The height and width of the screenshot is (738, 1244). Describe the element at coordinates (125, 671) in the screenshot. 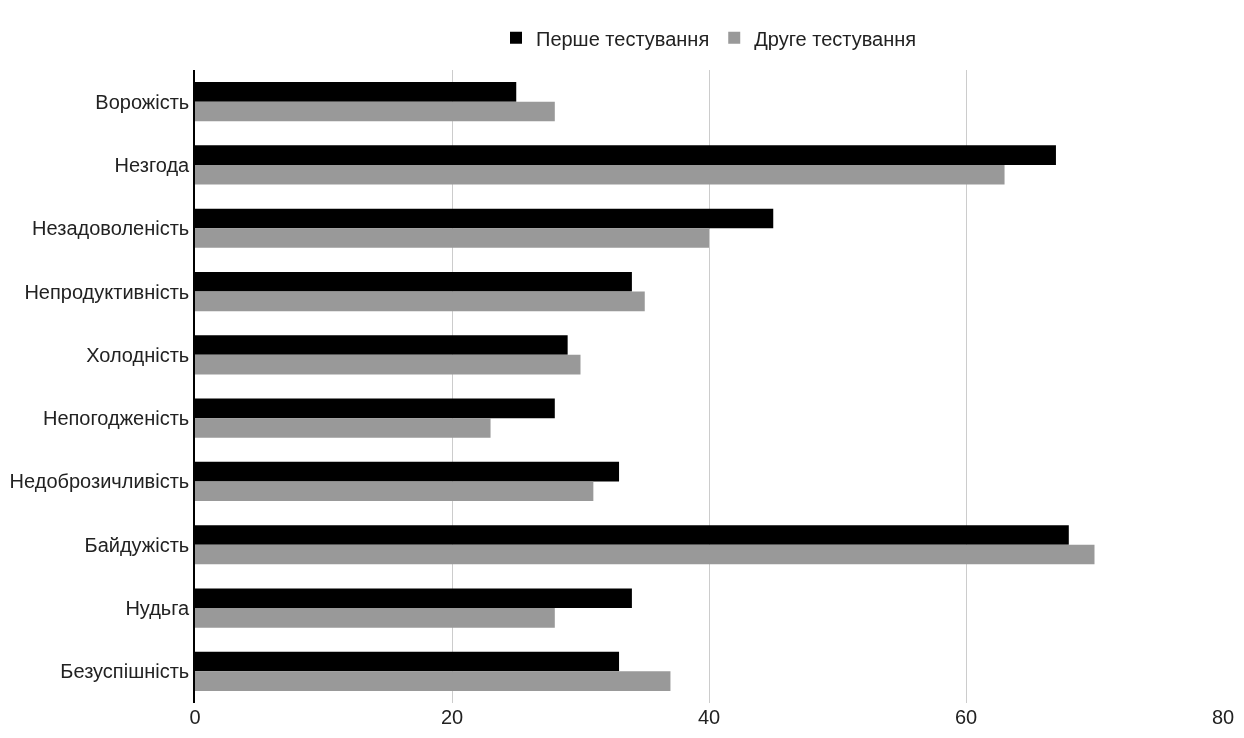

I see `y-tick-label: Безуспішність` at that location.